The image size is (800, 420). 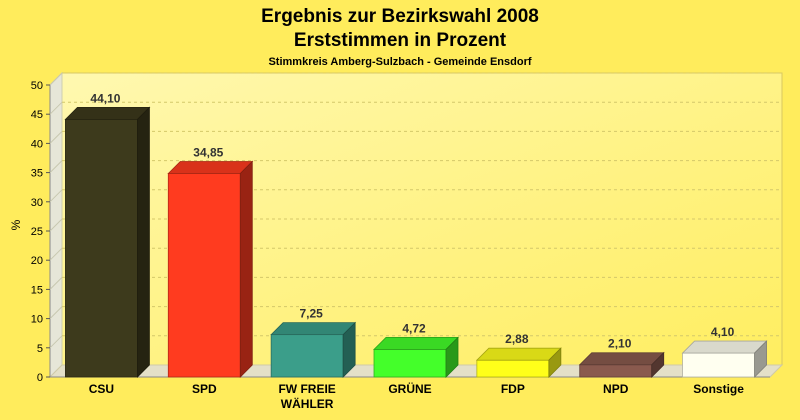 I want to click on x-tick-label-line: SPD, so click(x=204, y=389).